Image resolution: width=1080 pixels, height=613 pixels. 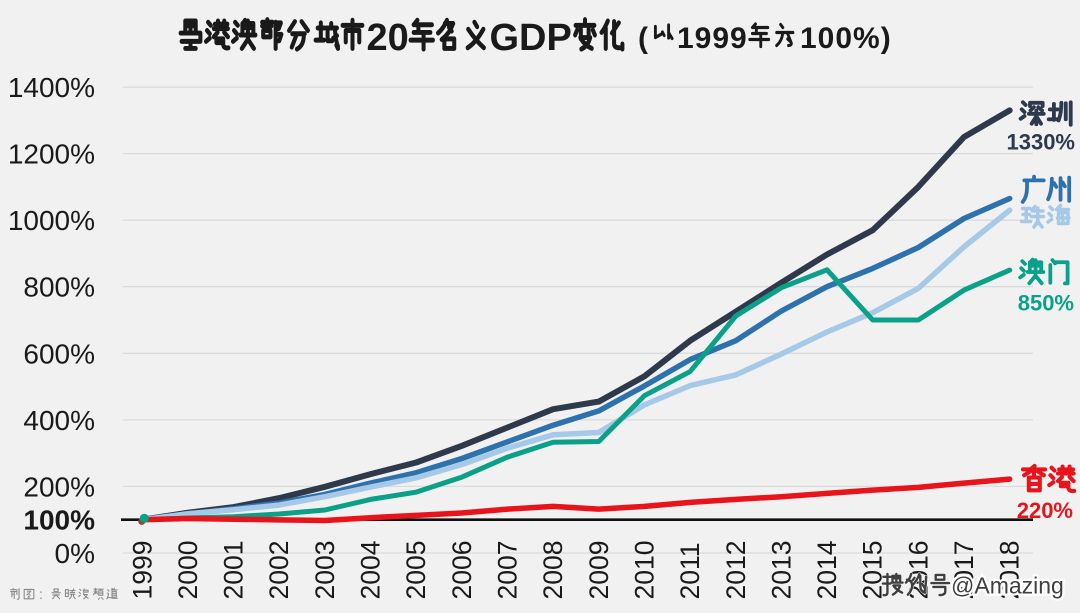 What do you see at coordinates (736, 570) in the screenshot?
I see `svg-text: 2012` at bounding box center [736, 570].